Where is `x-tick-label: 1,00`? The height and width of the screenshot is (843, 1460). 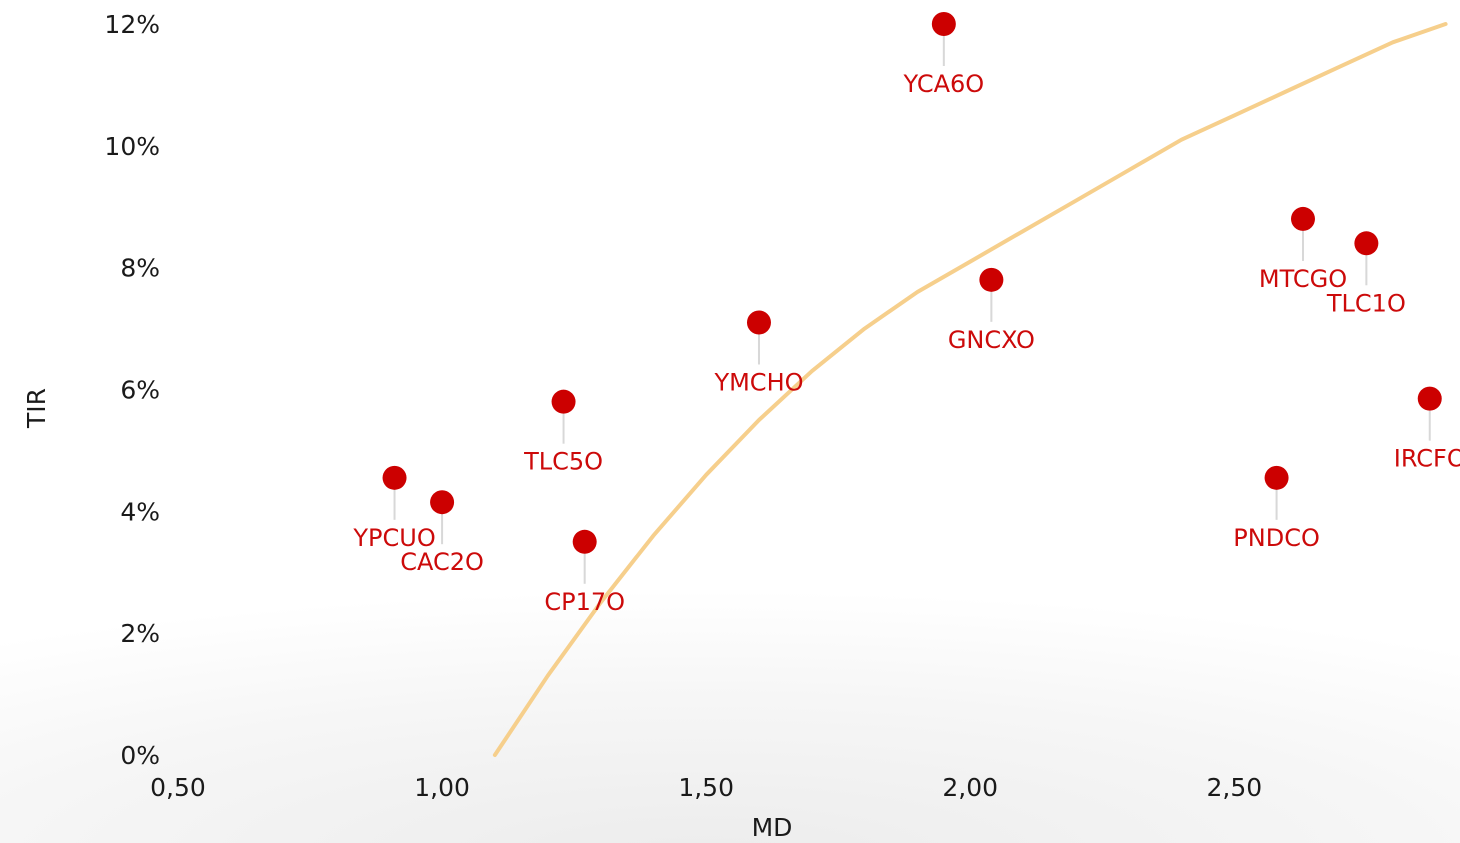 x-tick-label: 1,00 is located at coordinates (442, 787).